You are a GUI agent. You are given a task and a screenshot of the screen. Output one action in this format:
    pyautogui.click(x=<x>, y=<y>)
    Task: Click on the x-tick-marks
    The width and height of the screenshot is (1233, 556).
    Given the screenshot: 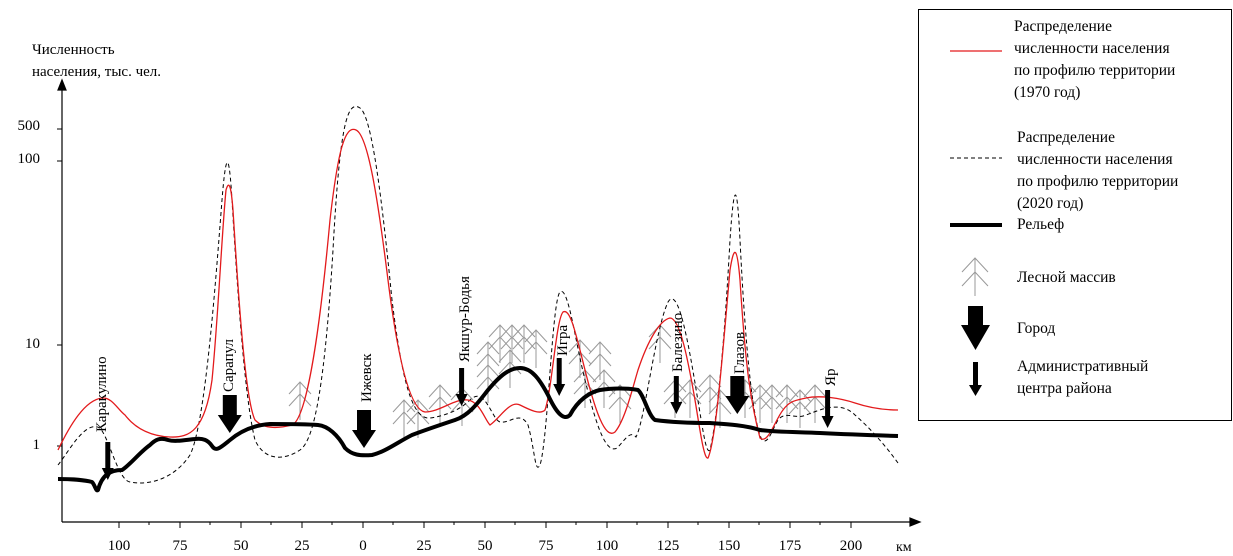 What is the action you would take?
    pyautogui.click(x=485, y=525)
    